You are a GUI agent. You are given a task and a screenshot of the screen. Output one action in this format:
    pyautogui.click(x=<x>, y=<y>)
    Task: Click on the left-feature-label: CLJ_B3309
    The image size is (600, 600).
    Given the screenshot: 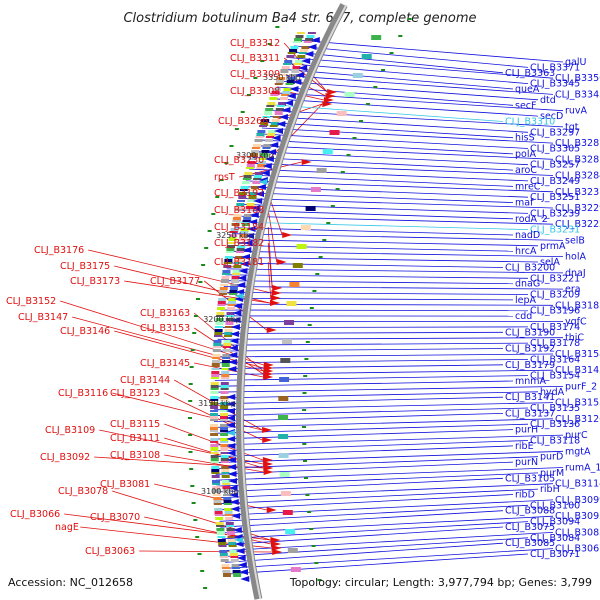 What is the action you would take?
    pyautogui.click(x=255, y=74)
    